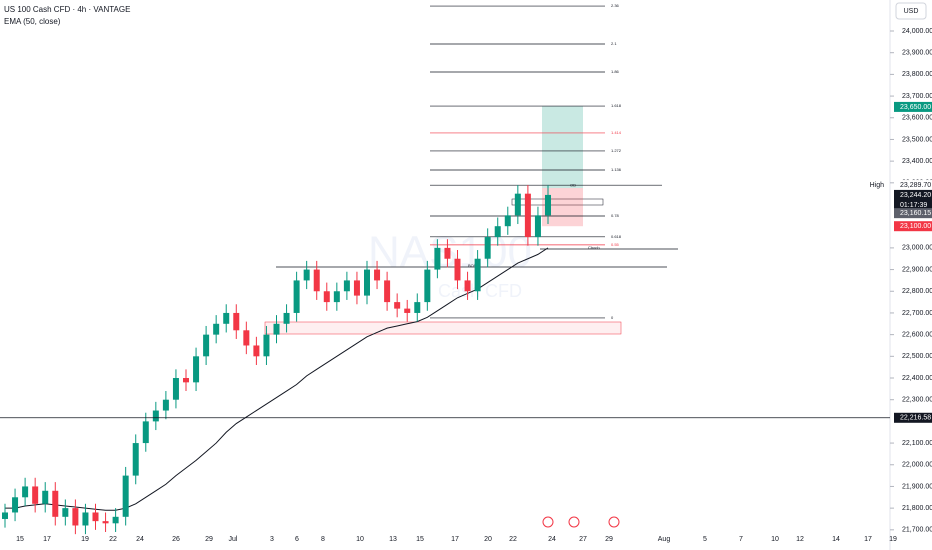  I want to click on x-tick-label: 3, so click(272, 539).